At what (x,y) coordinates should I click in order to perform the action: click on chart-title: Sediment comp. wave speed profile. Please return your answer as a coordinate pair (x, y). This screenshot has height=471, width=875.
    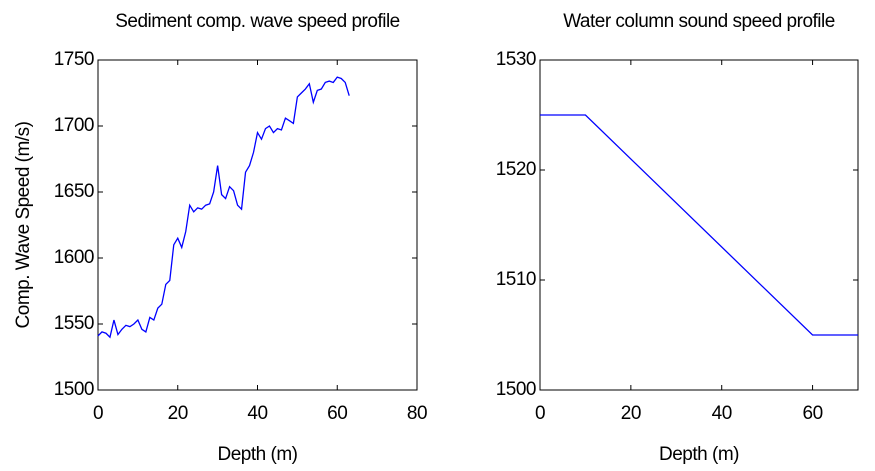
    Looking at the image, I should click on (257, 21).